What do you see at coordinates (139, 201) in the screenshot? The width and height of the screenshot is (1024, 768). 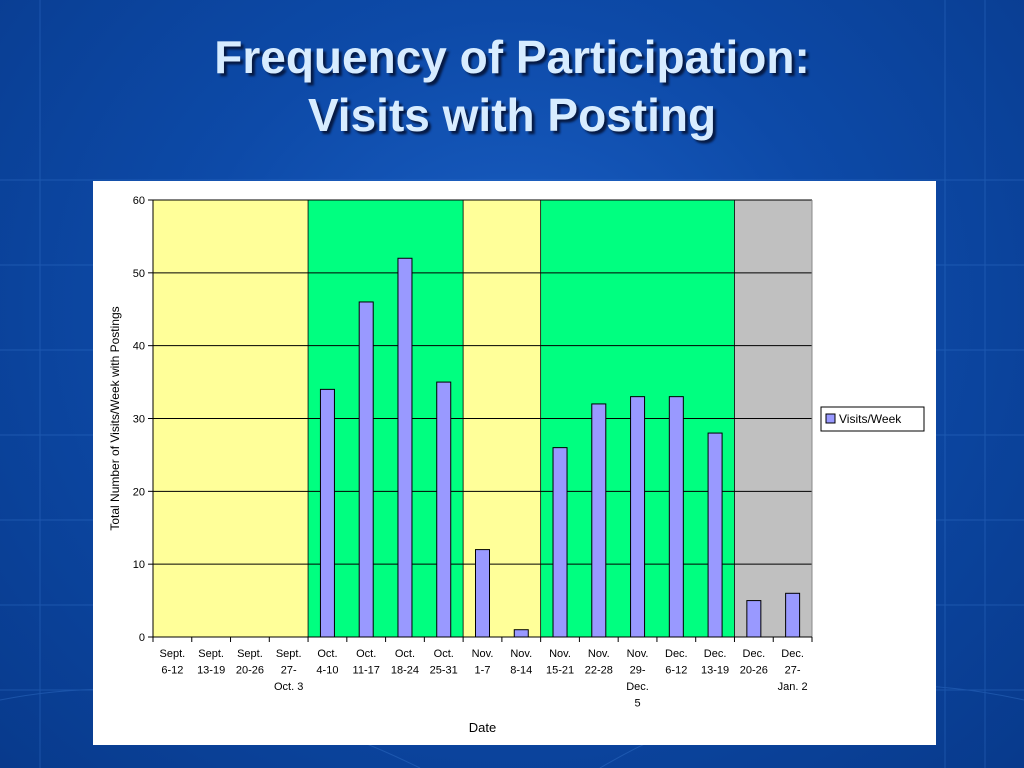 I see `y-tick-label: 60` at bounding box center [139, 201].